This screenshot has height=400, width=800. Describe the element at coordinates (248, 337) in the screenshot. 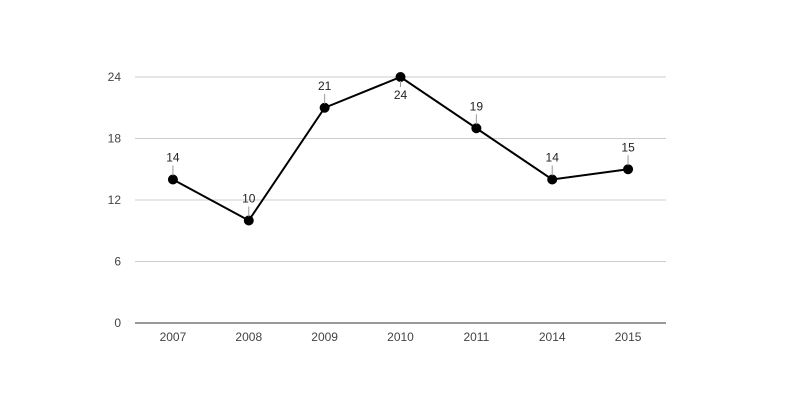

I see `x-tick-label: 2008` at that location.